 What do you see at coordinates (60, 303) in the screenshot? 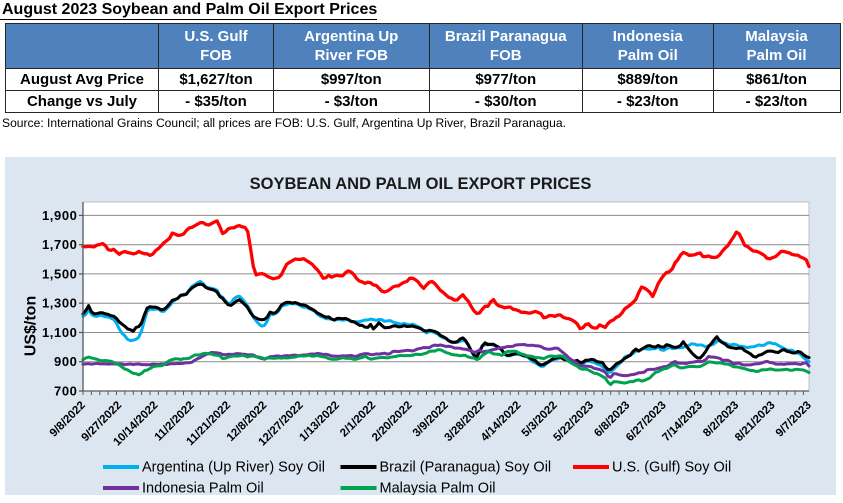
I see `svg-text: 1,300` at bounding box center [60, 303].